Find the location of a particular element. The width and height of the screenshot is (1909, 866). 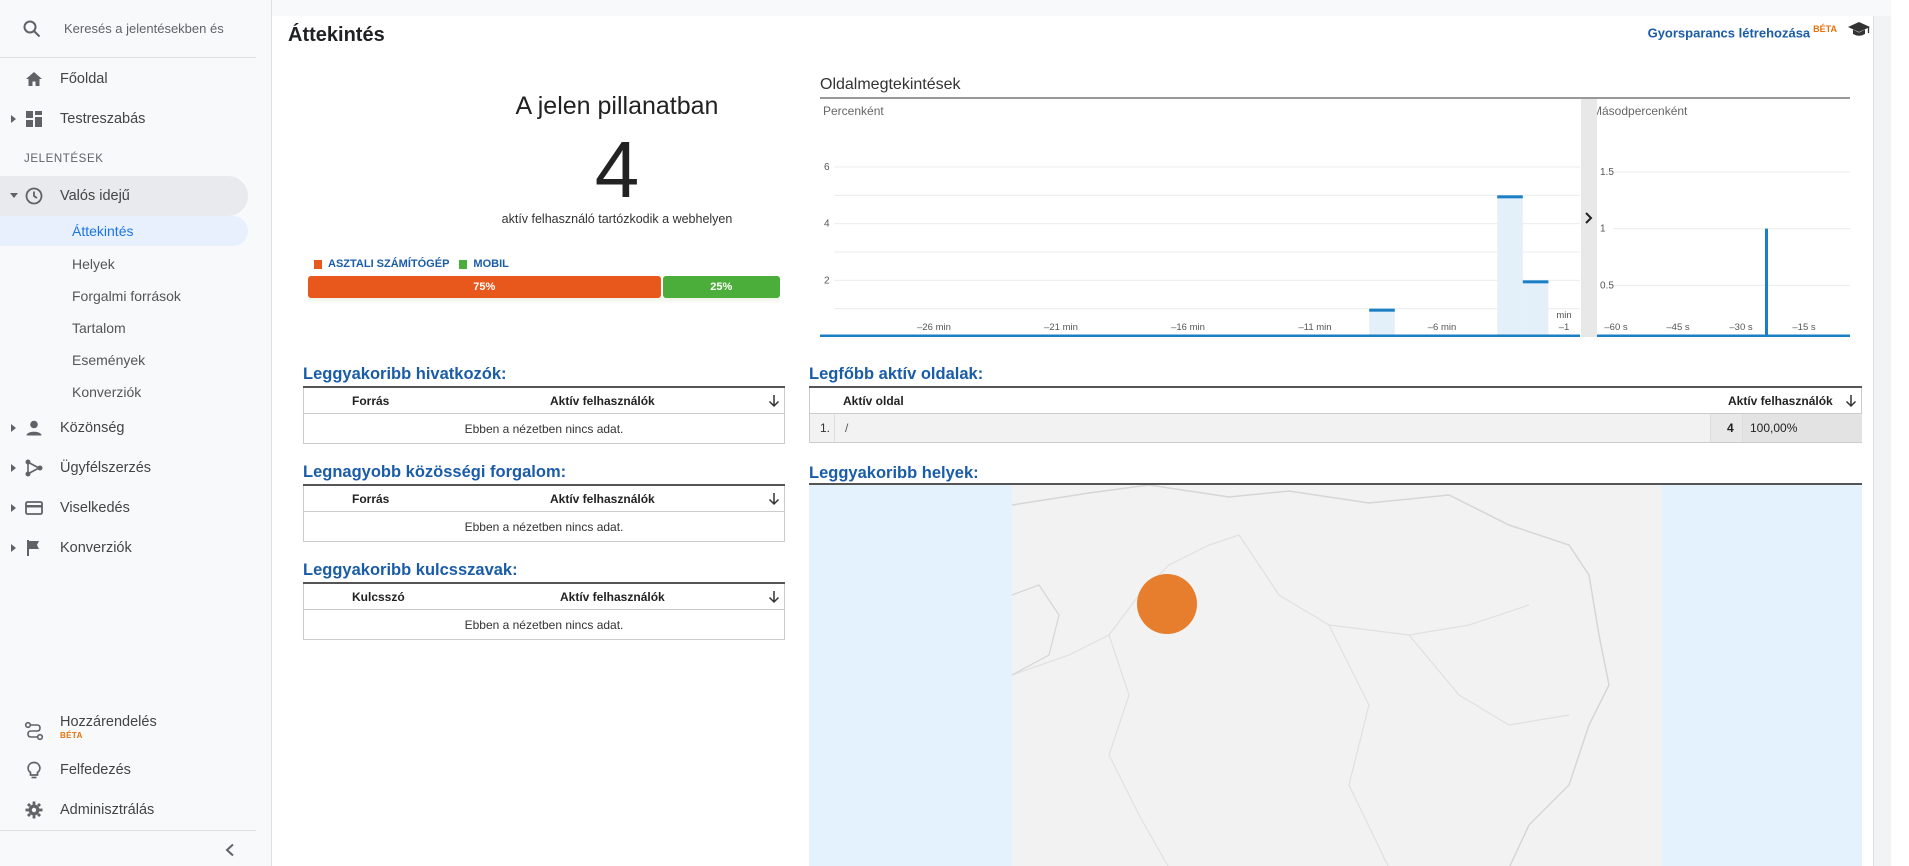

table-row: 1. / 4 100,00% is located at coordinates (1335, 428).